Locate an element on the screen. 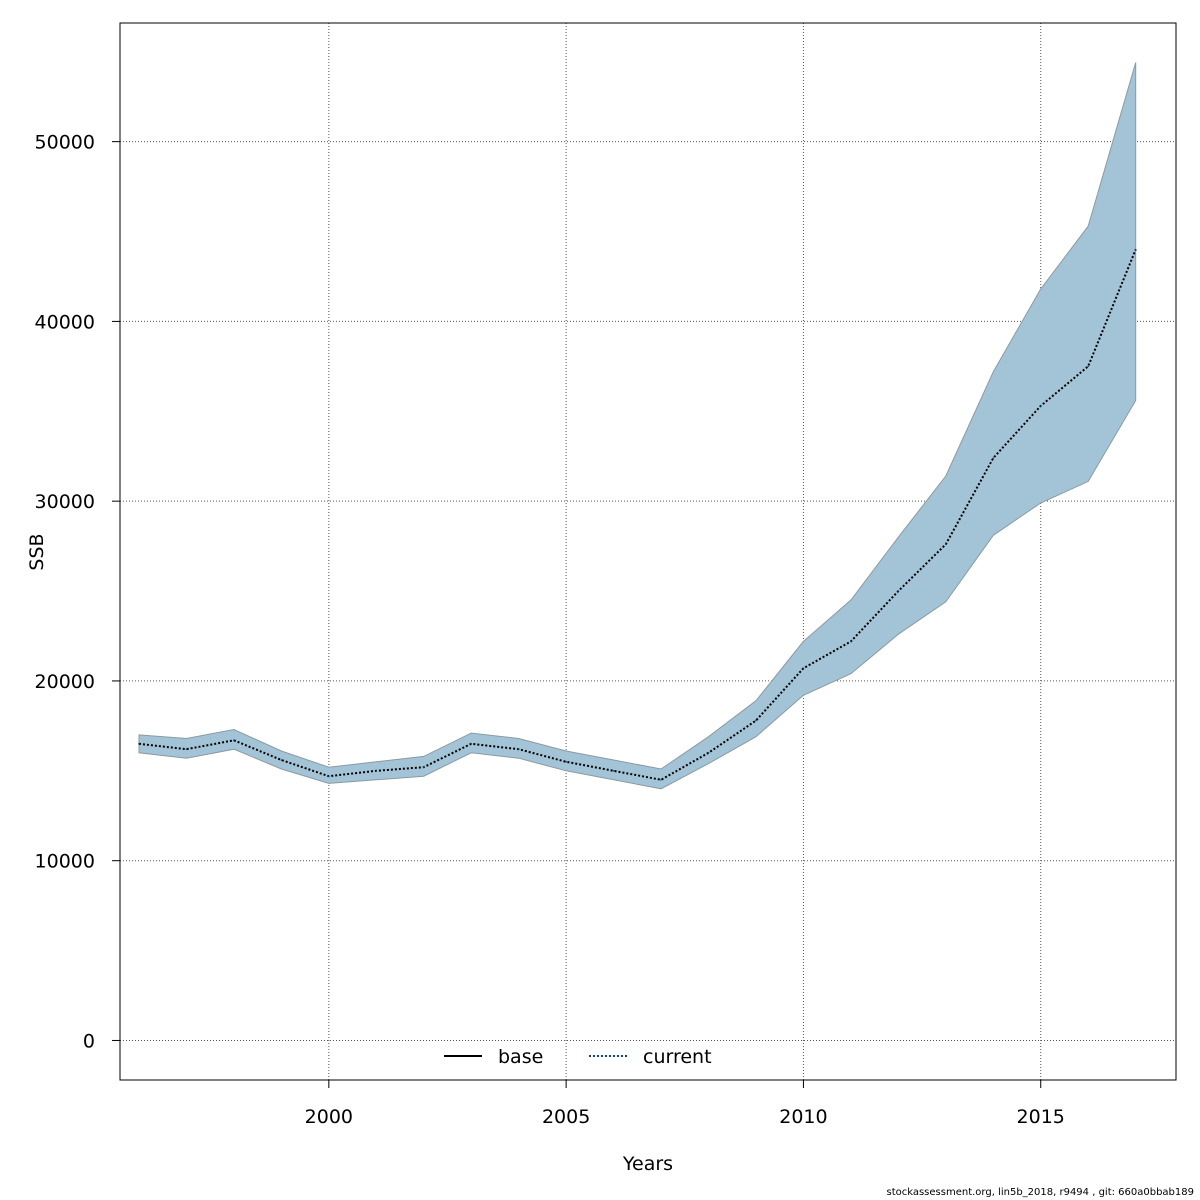 The height and width of the screenshot is (1200, 1200). x-tick-label: 2015 is located at coordinates (1041, 1117).